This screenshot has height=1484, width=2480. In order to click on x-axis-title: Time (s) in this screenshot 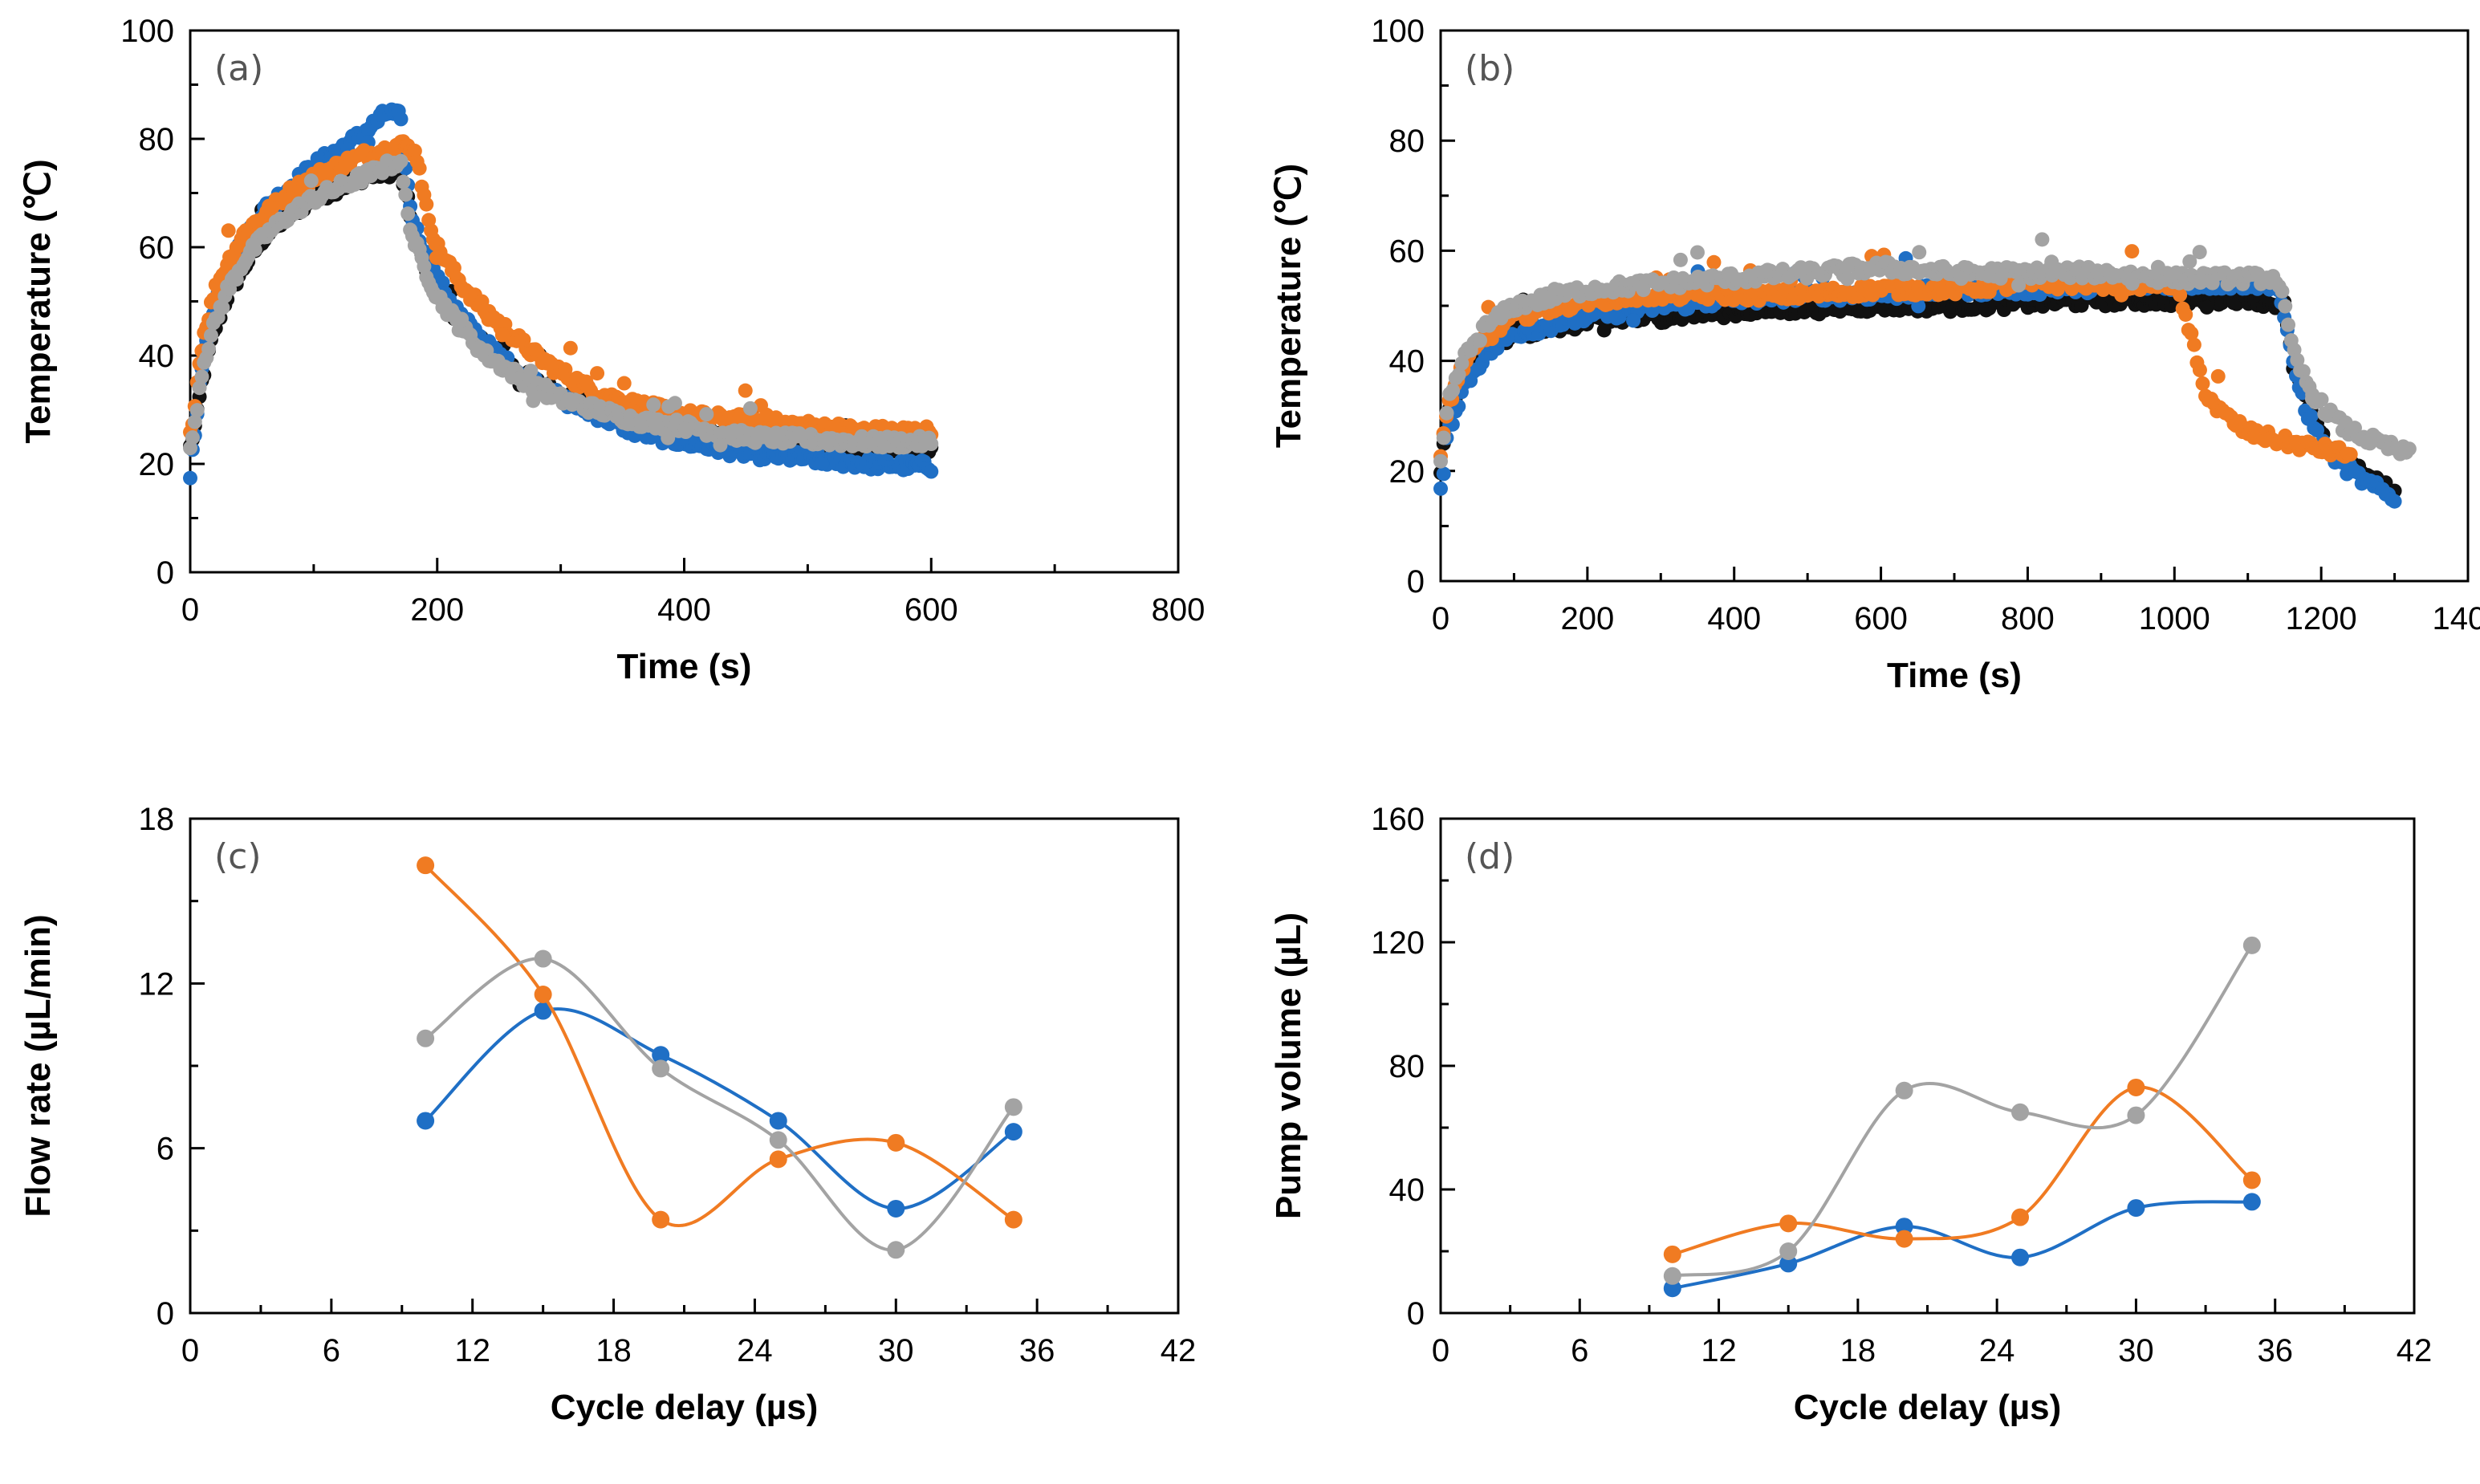, I will do `click(684, 666)`.